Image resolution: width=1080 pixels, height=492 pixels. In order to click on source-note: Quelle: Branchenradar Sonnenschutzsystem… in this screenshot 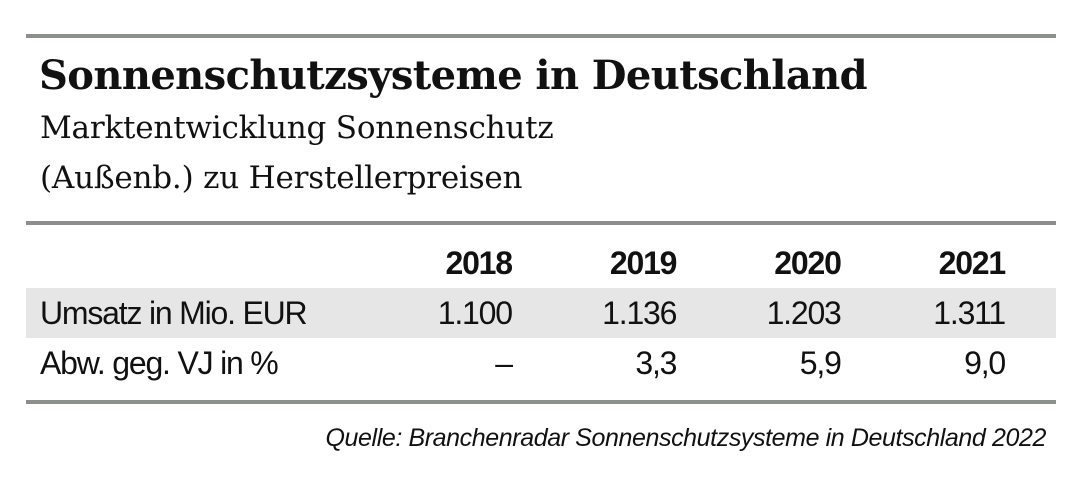, I will do `click(686, 438)`.